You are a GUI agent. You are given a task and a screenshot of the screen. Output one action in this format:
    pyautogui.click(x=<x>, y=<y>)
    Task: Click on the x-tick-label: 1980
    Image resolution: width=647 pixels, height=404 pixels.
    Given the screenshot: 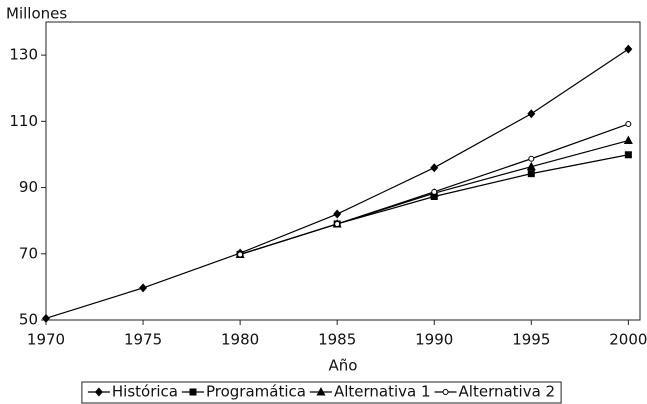 What is the action you would take?
    pyautogui.click(x=240, y=340)
    